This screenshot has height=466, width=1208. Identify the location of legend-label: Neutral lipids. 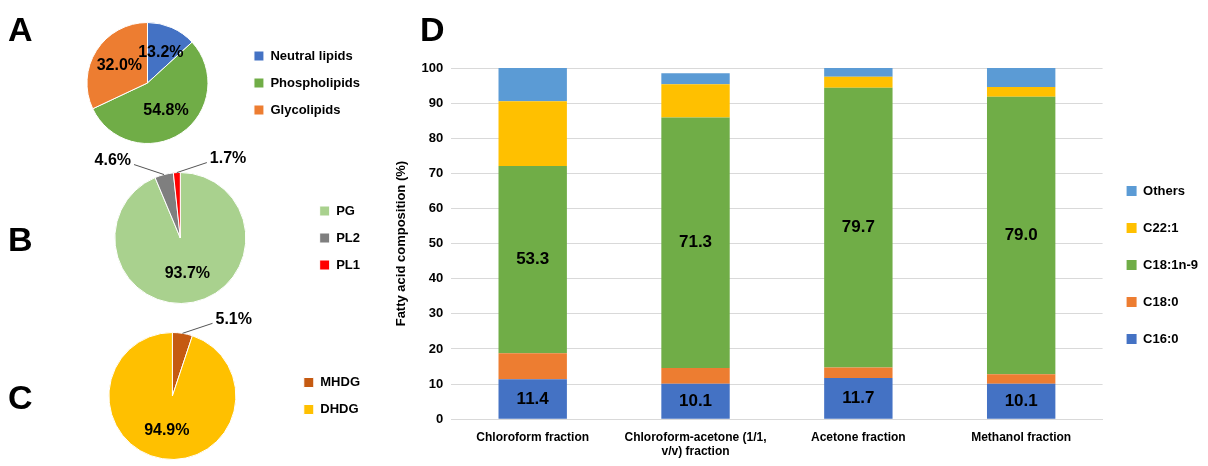
(311, 55).